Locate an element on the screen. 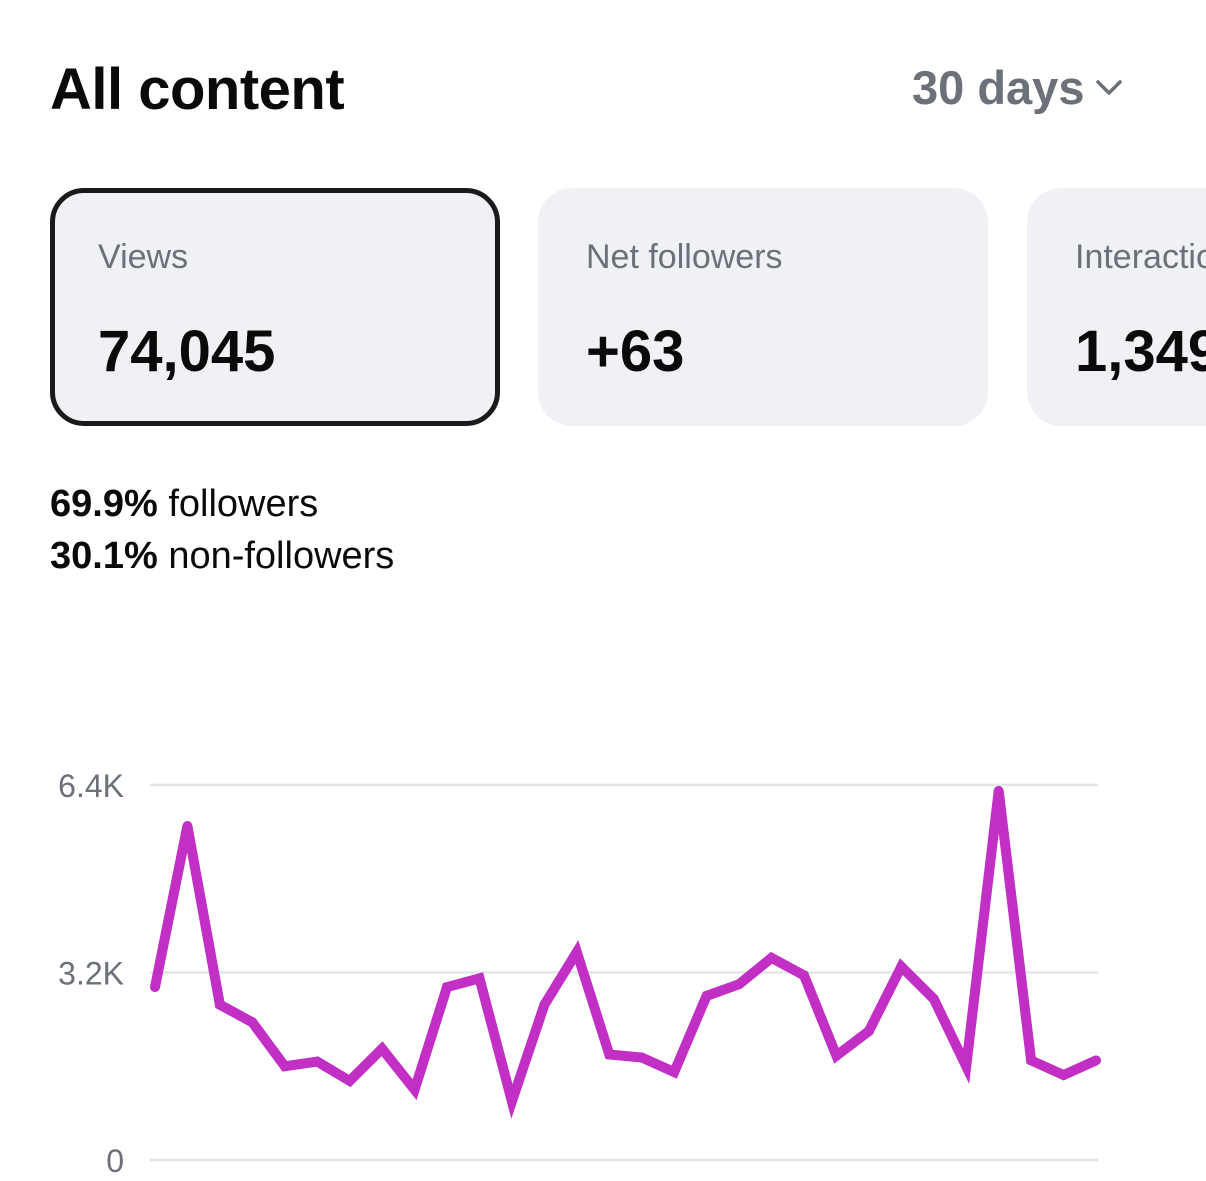 This screenshot has height=1181, width=1206. date-range-dropdown: 30 days is located at coordinates (1018, 87).